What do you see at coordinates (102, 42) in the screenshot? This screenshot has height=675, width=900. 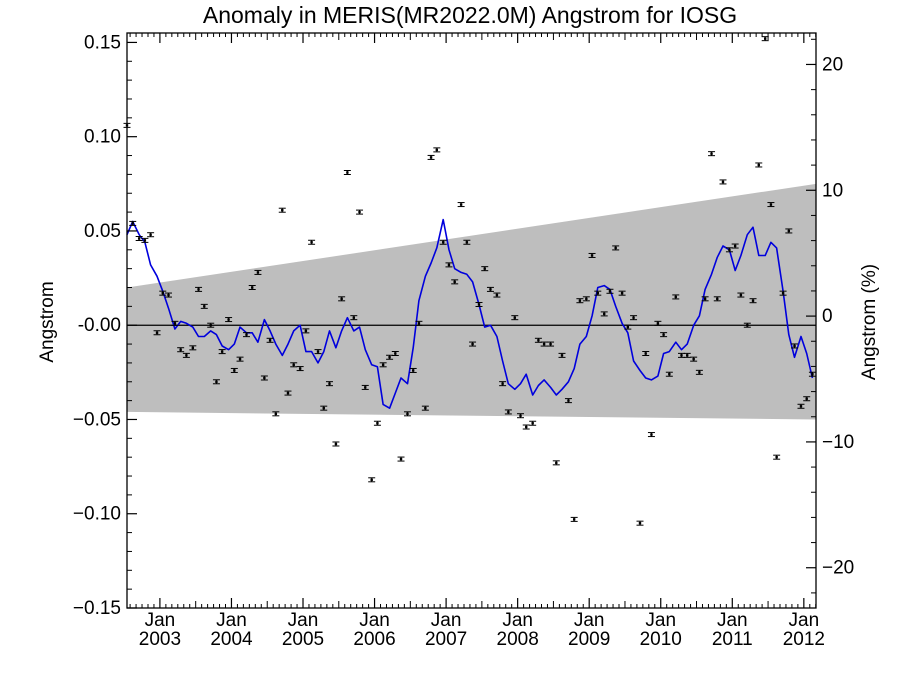 I see `y-tick-label: 0.15` at bounding box center [102, 42].